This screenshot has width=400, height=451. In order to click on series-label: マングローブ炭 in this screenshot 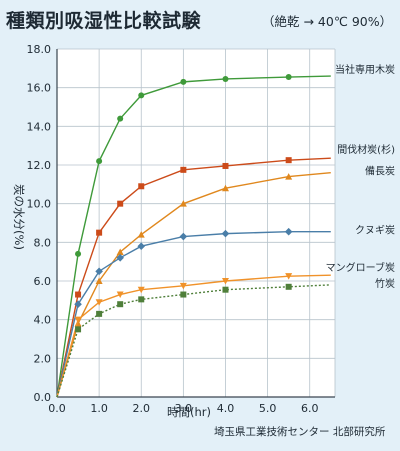, I will do `click(360, 267)`.